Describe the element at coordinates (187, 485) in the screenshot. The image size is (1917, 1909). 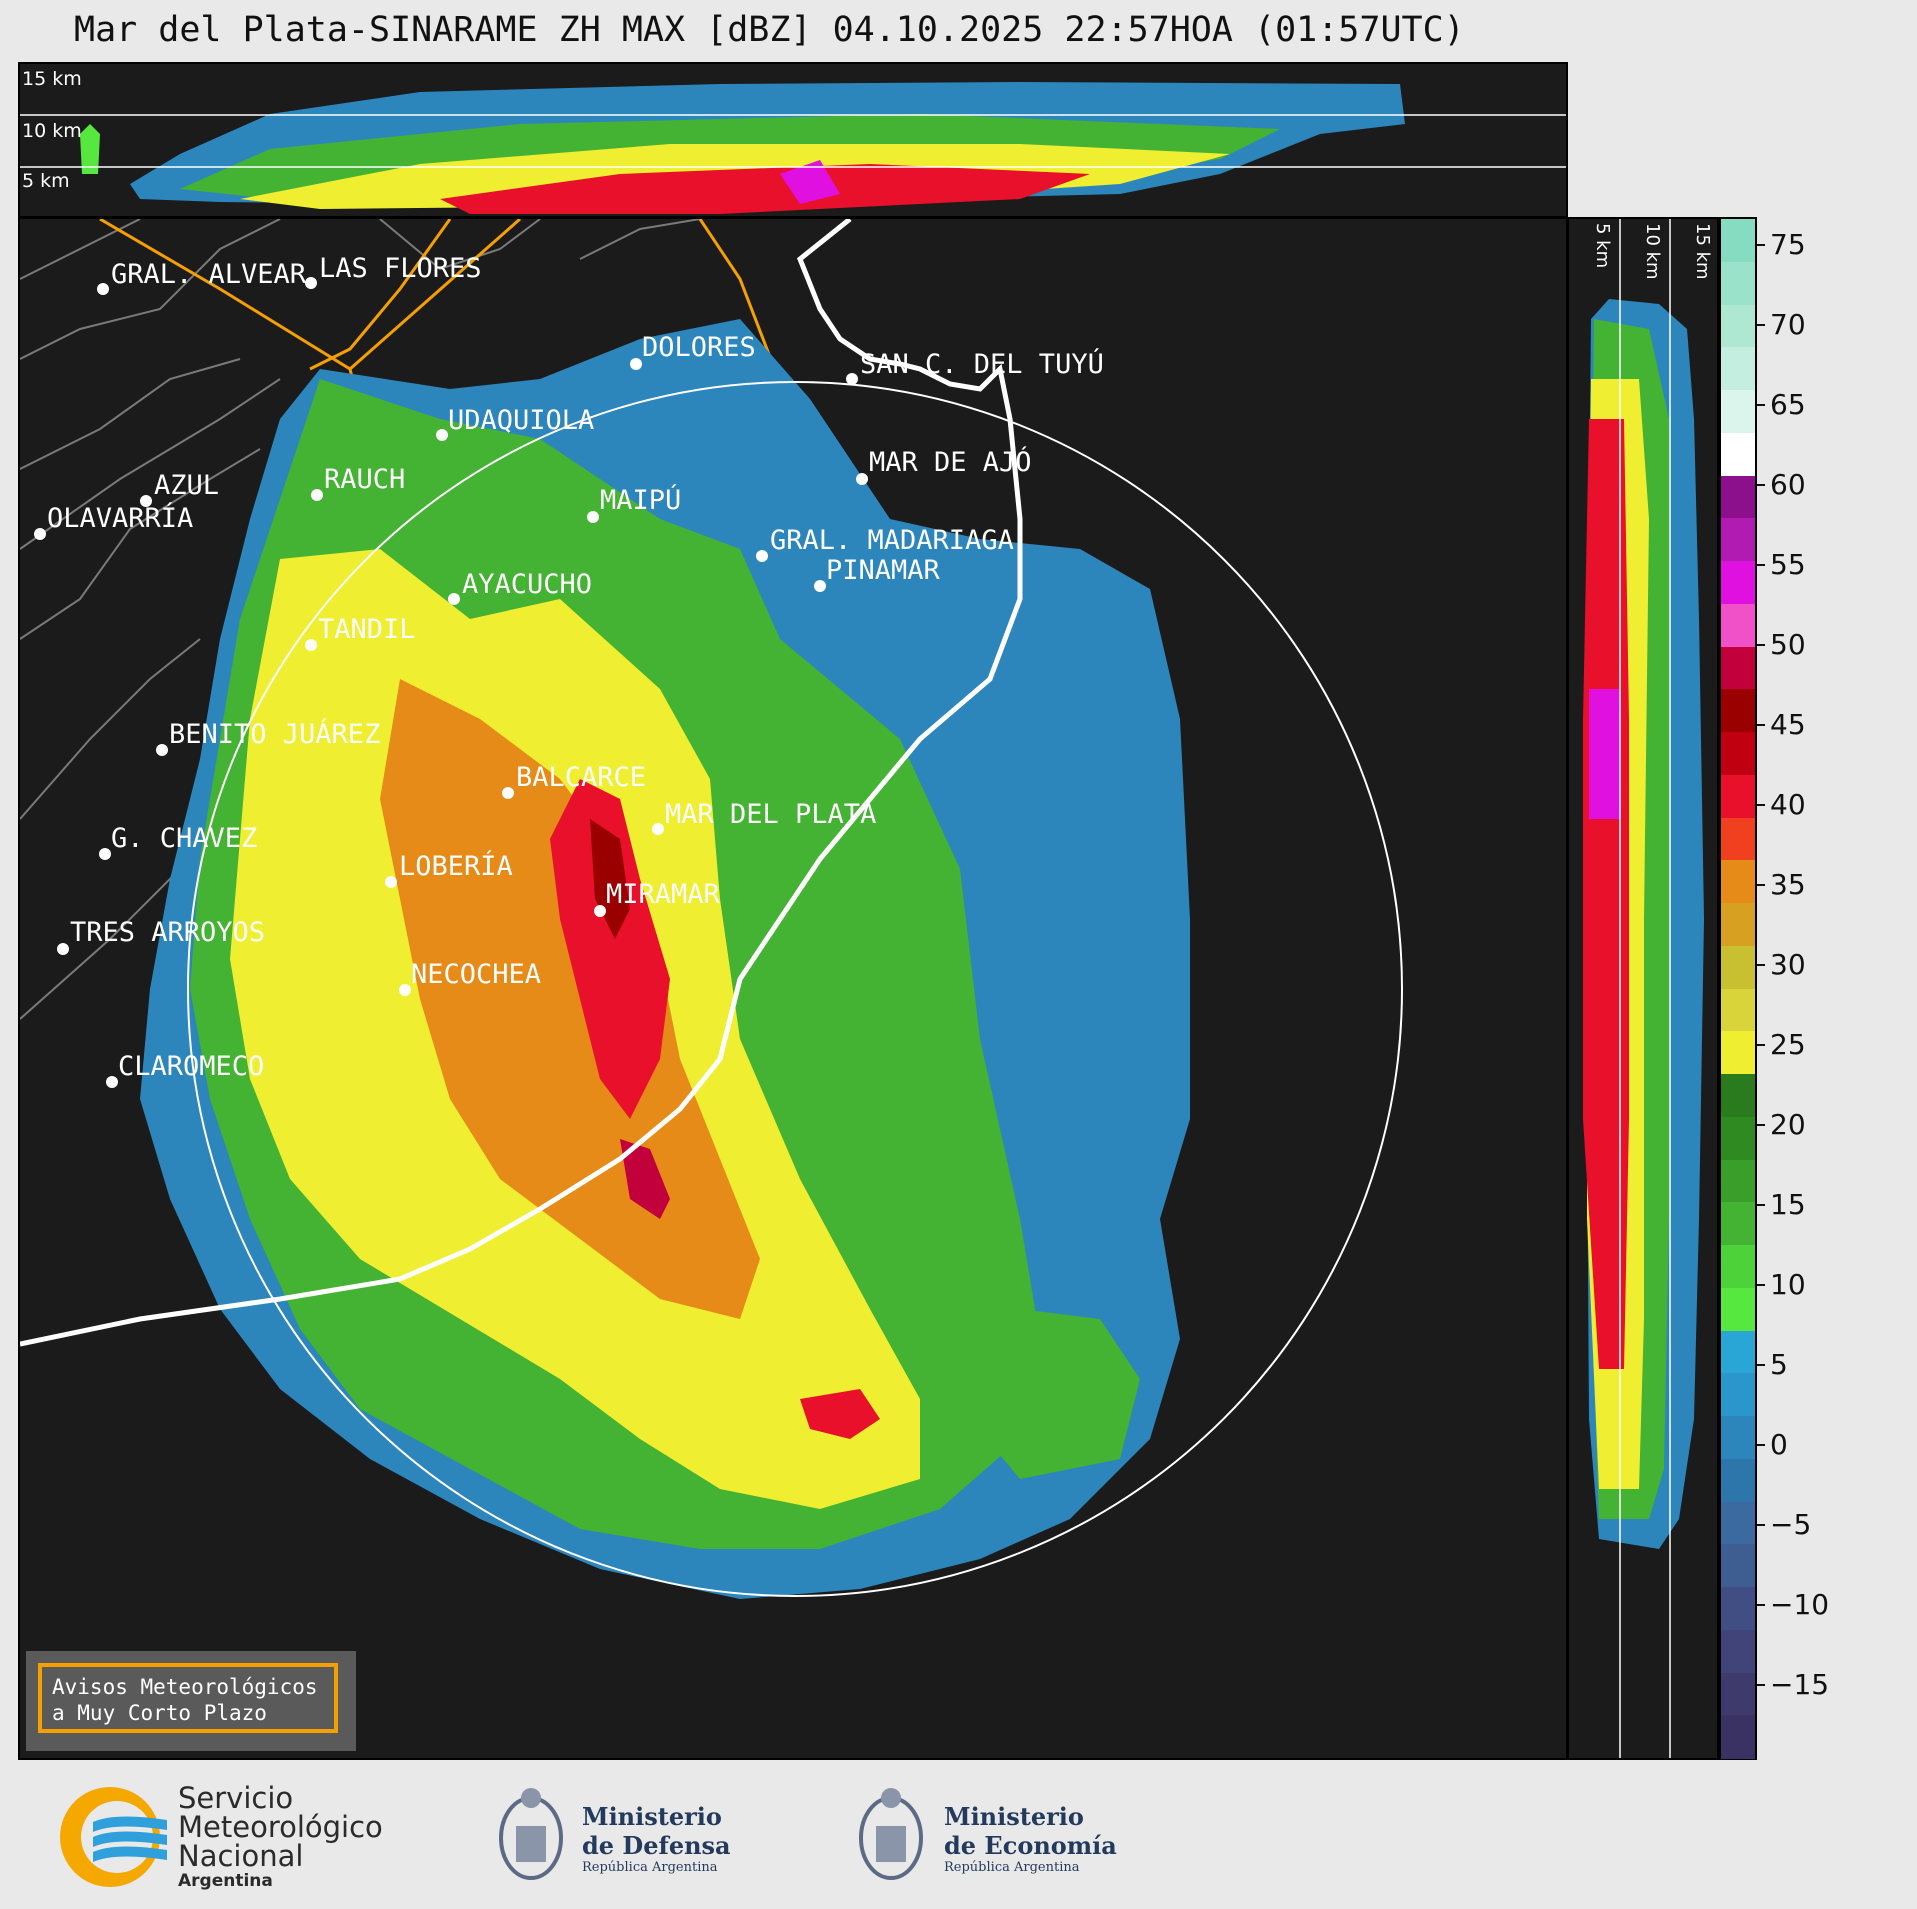
I see `city-label-azul: AZUL` at that location.